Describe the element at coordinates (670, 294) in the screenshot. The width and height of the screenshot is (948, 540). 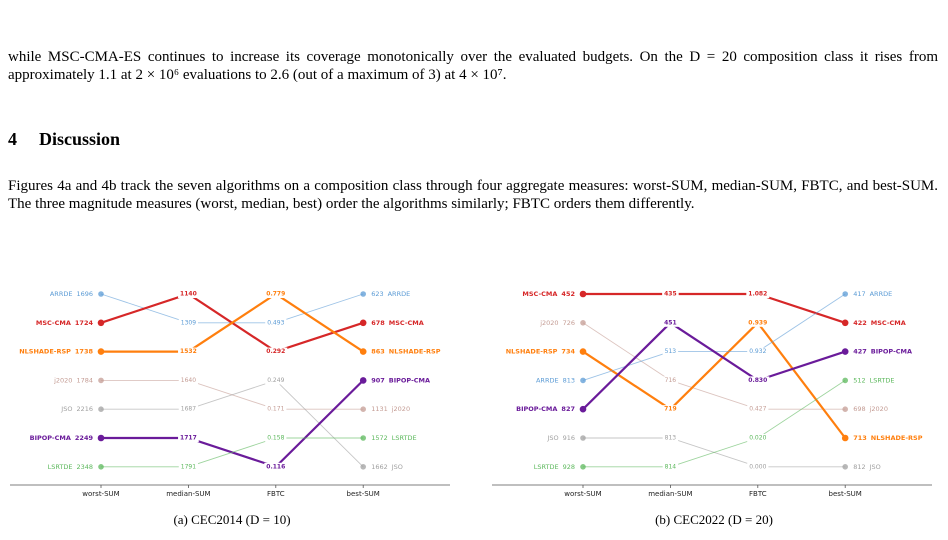
I see `value-label: 435` at that location.